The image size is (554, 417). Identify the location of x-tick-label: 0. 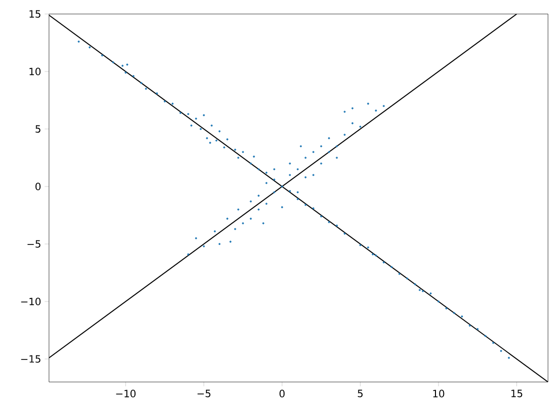
(282, 394).